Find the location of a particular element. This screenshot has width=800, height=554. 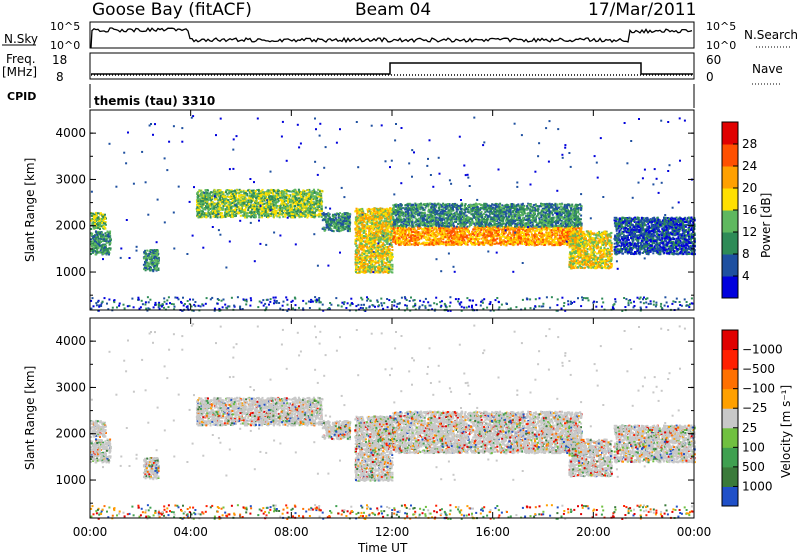

freq-tick-bottom: 8 is located at coordinates (60, 77).